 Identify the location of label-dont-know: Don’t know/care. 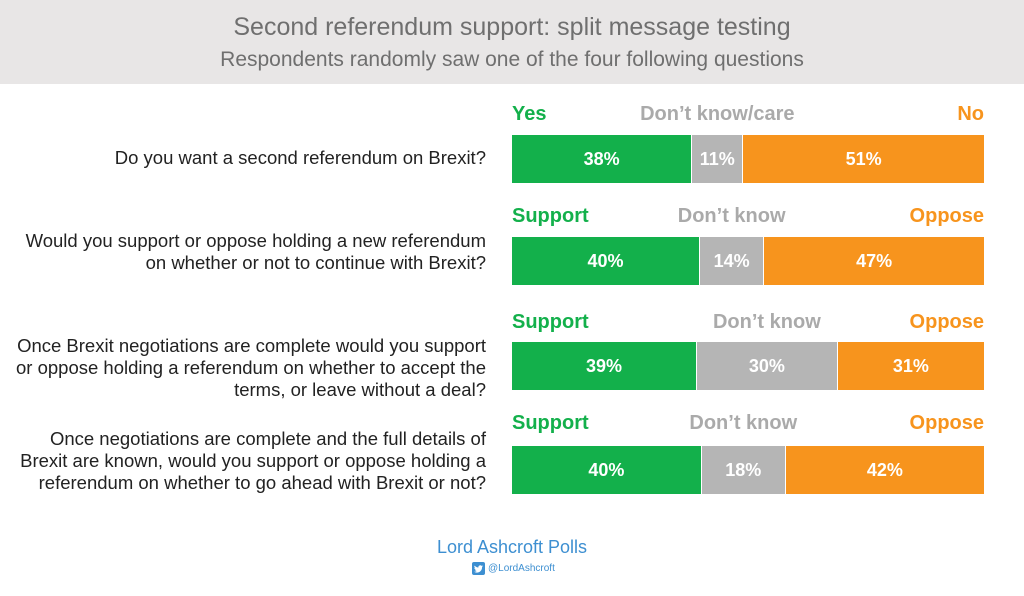
(717, 114).